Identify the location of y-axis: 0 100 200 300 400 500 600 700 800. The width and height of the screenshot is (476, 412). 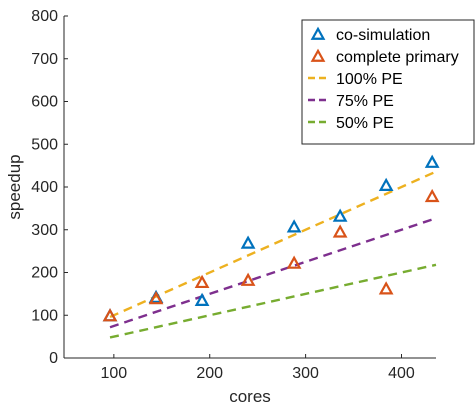
(49, 187).